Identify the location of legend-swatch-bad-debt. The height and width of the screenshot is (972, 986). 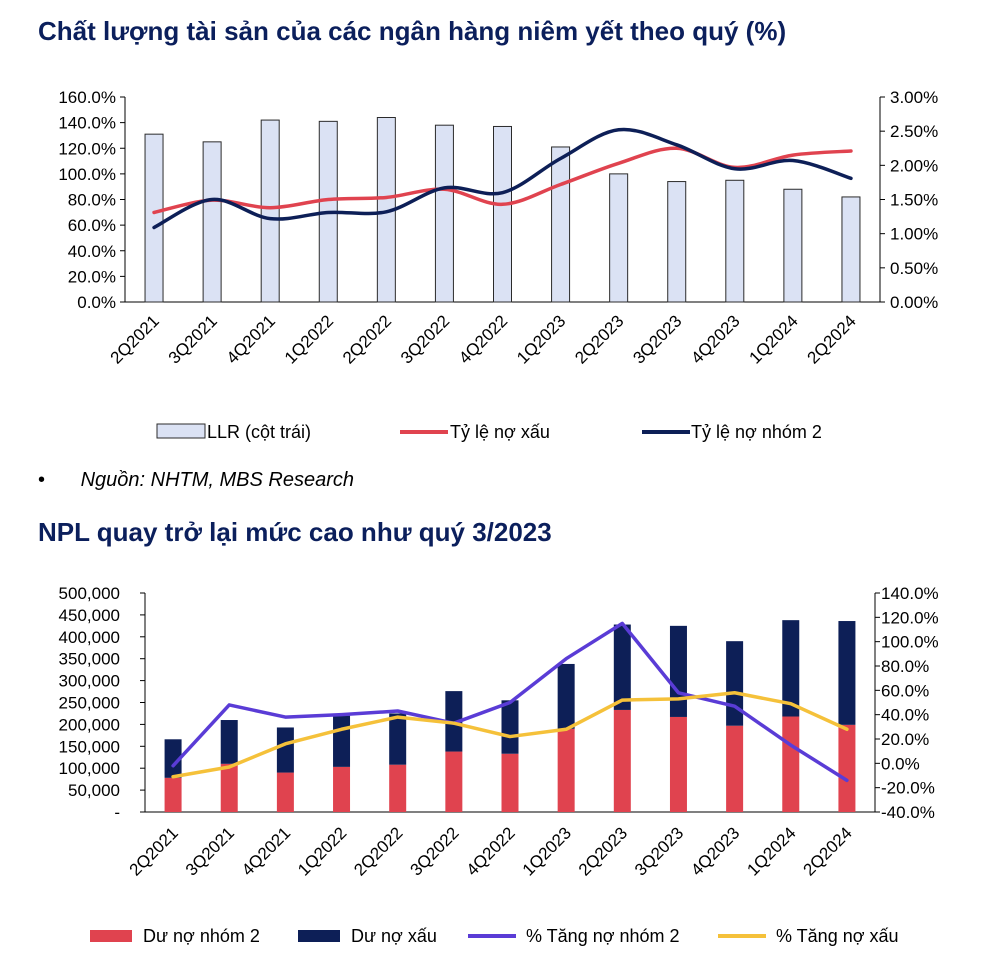
(319, 936).